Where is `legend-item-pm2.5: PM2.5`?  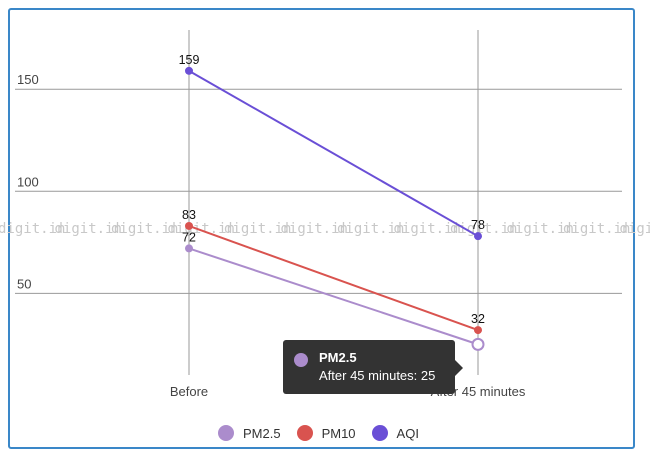 legend-item-pm2.5: PM2.5 is located at coordinates (249, 433).